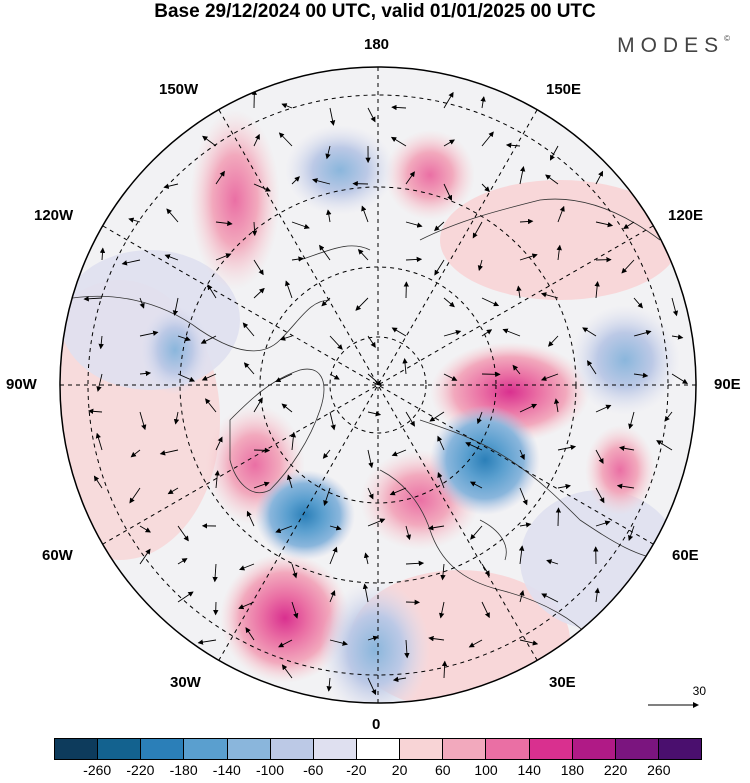 This screenshot has width=750, height=783. What do you see at coordinates (615, 770) in the screenshot?
I see `colorbar-tick-label: 220` at bounding box center [615, 770].